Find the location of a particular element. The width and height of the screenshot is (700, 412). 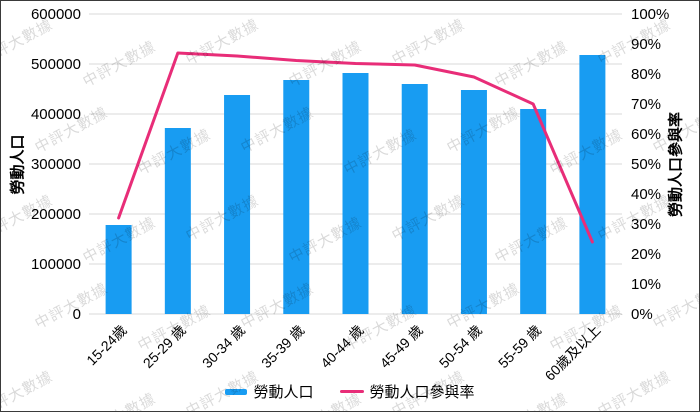

x-axis-tick-label: 55-59 歲 is located at coordinates (519, 346).